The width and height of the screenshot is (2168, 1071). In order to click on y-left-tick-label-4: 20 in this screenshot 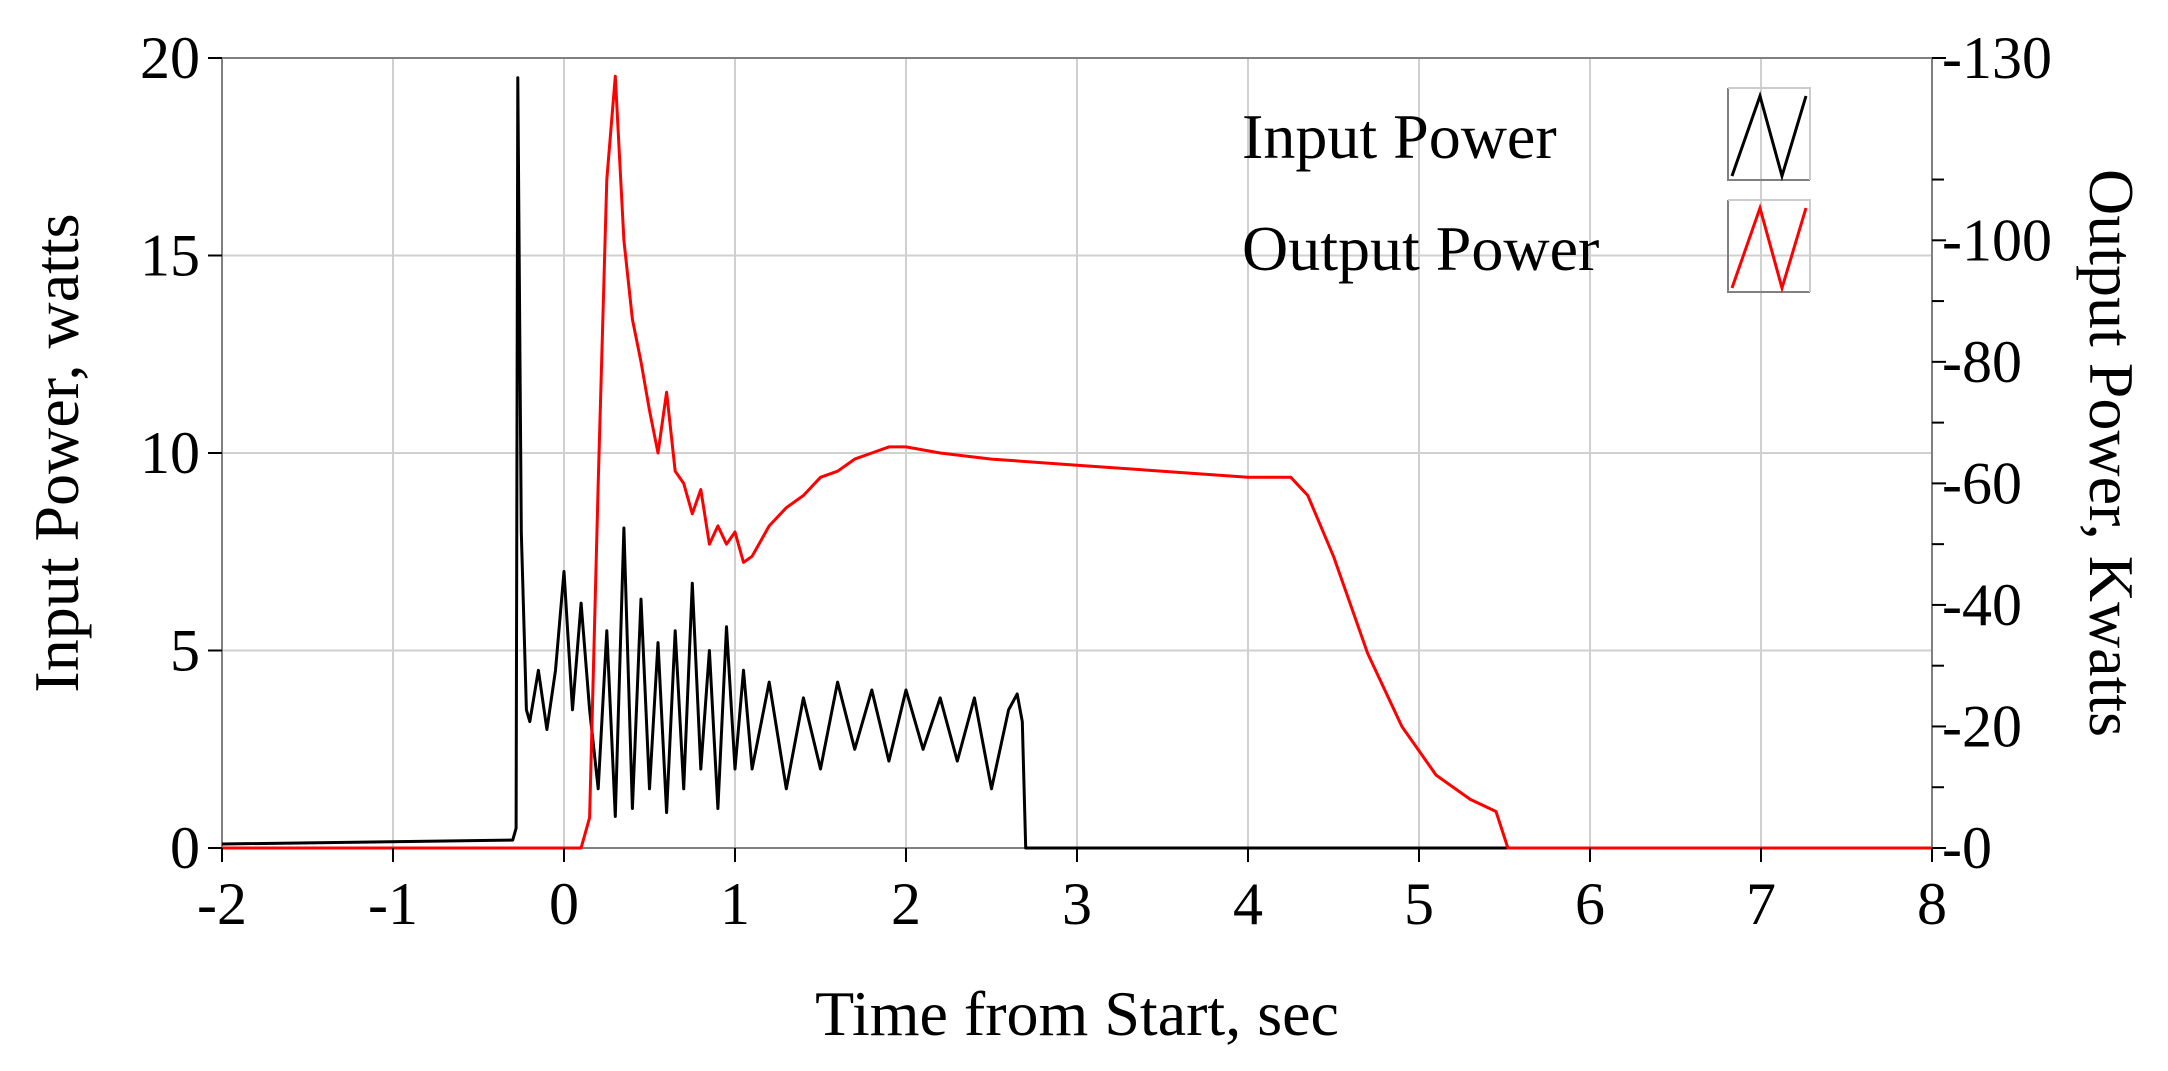, I will do `click(170, 58)`.